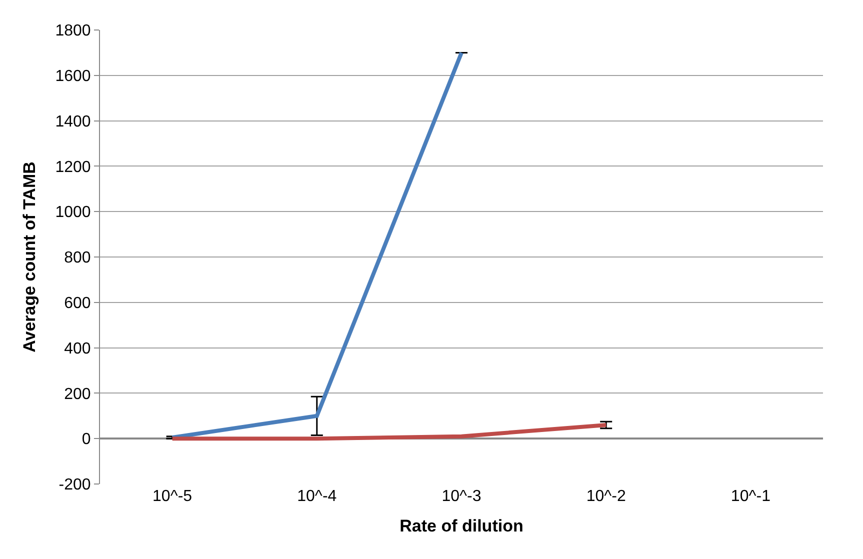 Image resolution: width=863 pixels, height=559 pixels. I want to click on x-tick-label: 10^-4, so click(317, 496).